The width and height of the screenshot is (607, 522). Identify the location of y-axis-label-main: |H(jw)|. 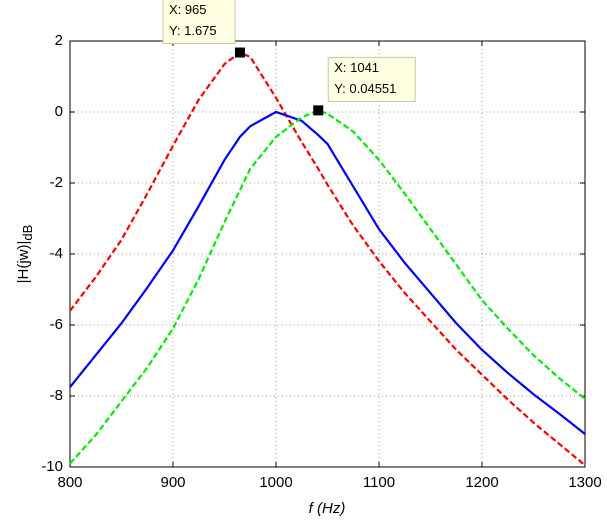
(23, 262).